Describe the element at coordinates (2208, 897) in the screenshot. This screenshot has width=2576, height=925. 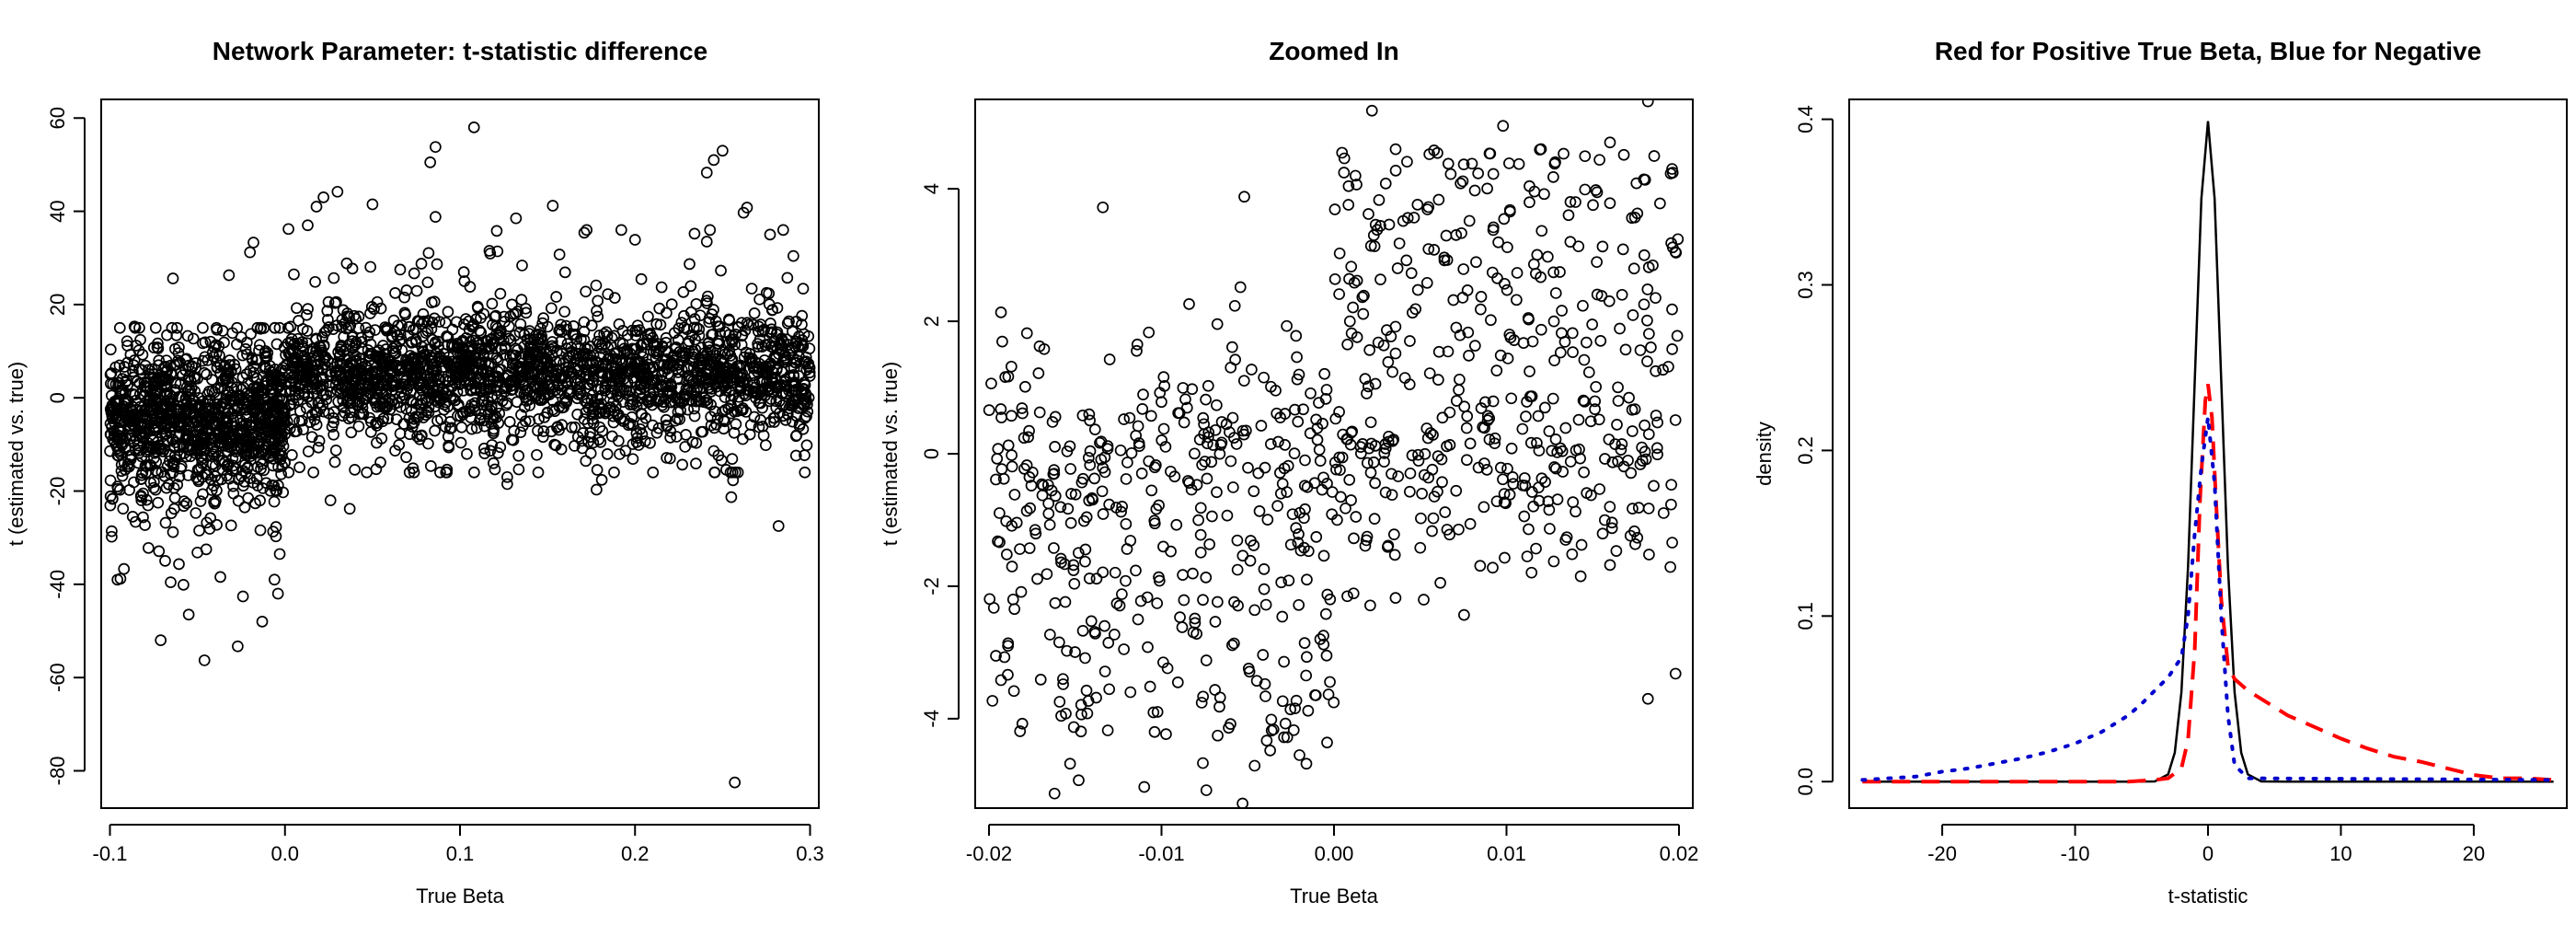
I see `x-axis-label: t-statistic` at that location.